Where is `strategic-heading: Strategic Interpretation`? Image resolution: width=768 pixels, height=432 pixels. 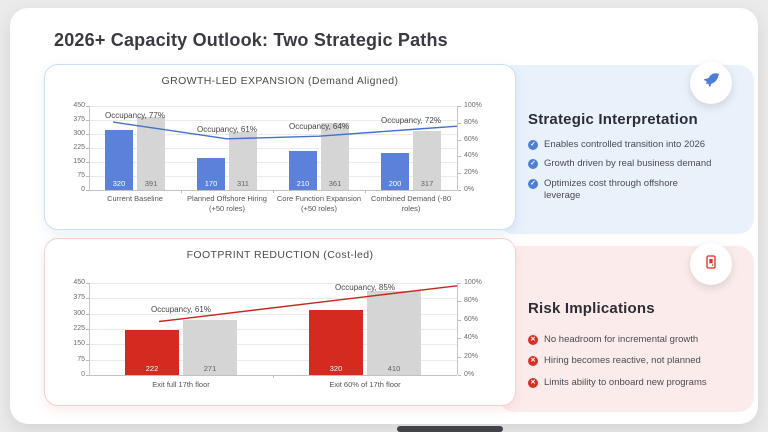
strategic-heading: Strategic Interpretation is located at coordinates (613, 119).